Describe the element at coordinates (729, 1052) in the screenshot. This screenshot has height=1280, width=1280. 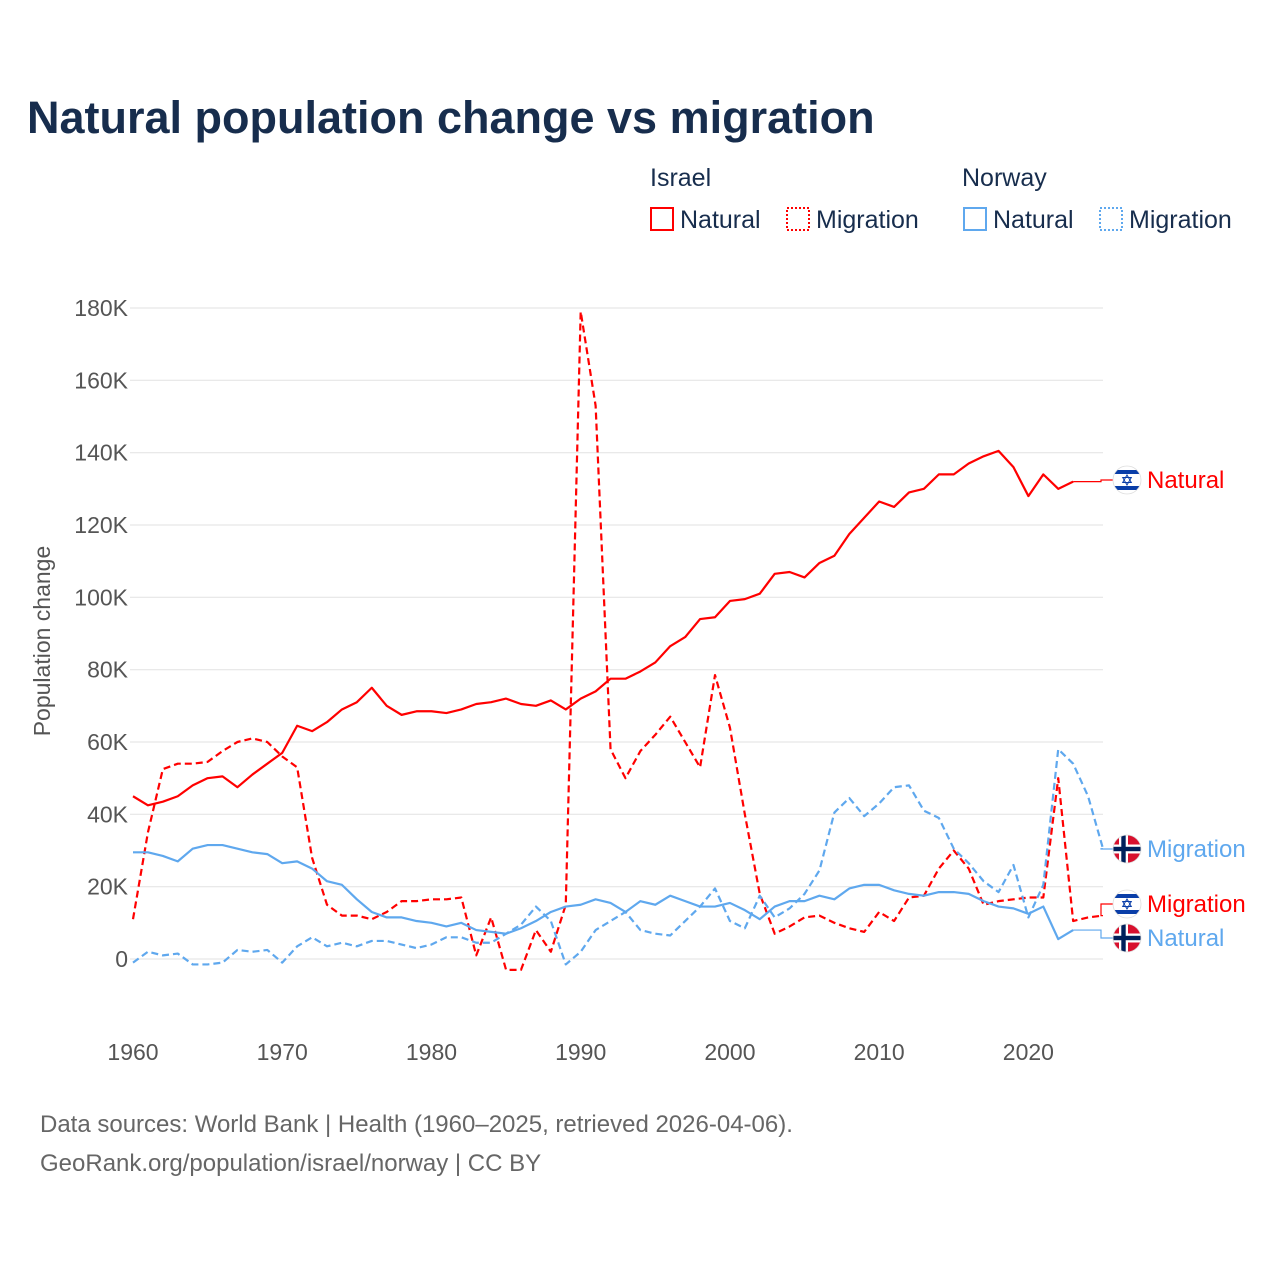
I see `x-tick-label: 2000` at that location.